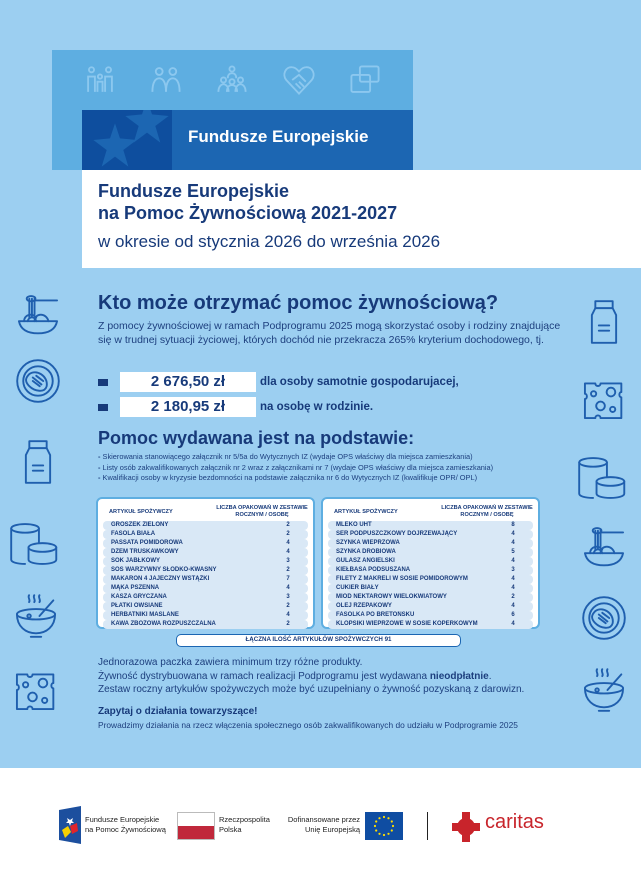 This screenshot has height=878, width=641. What do you see at coordinates (514, 822) in the screenshot?
I see `caritas-logo-text: caritas` at bounding box center [514, 822].